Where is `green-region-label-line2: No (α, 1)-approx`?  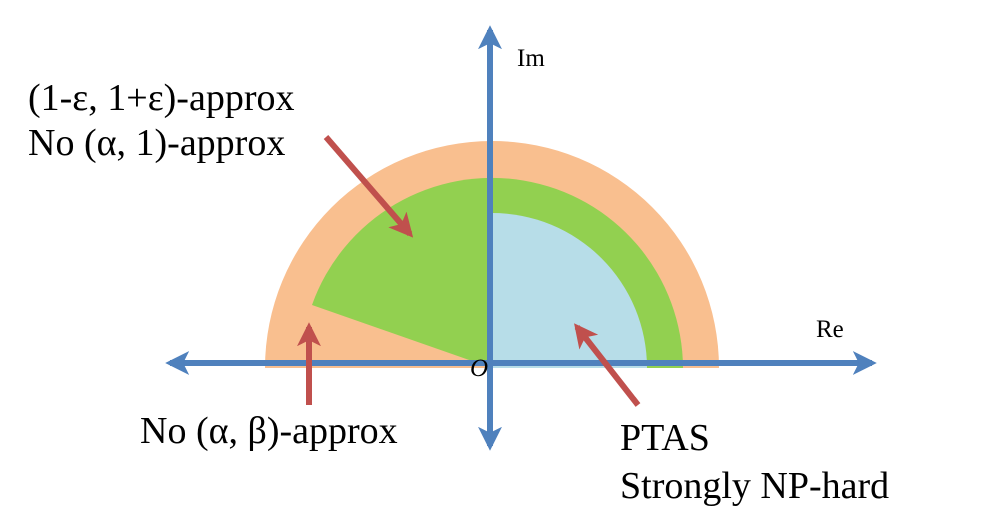
green-region-label-line2: No (α, 1)-approx is located at coordinates (157, 143).